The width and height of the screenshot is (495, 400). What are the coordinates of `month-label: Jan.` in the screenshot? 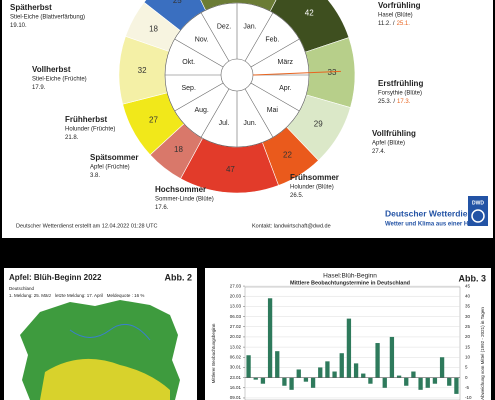 It's located at (249, 27).